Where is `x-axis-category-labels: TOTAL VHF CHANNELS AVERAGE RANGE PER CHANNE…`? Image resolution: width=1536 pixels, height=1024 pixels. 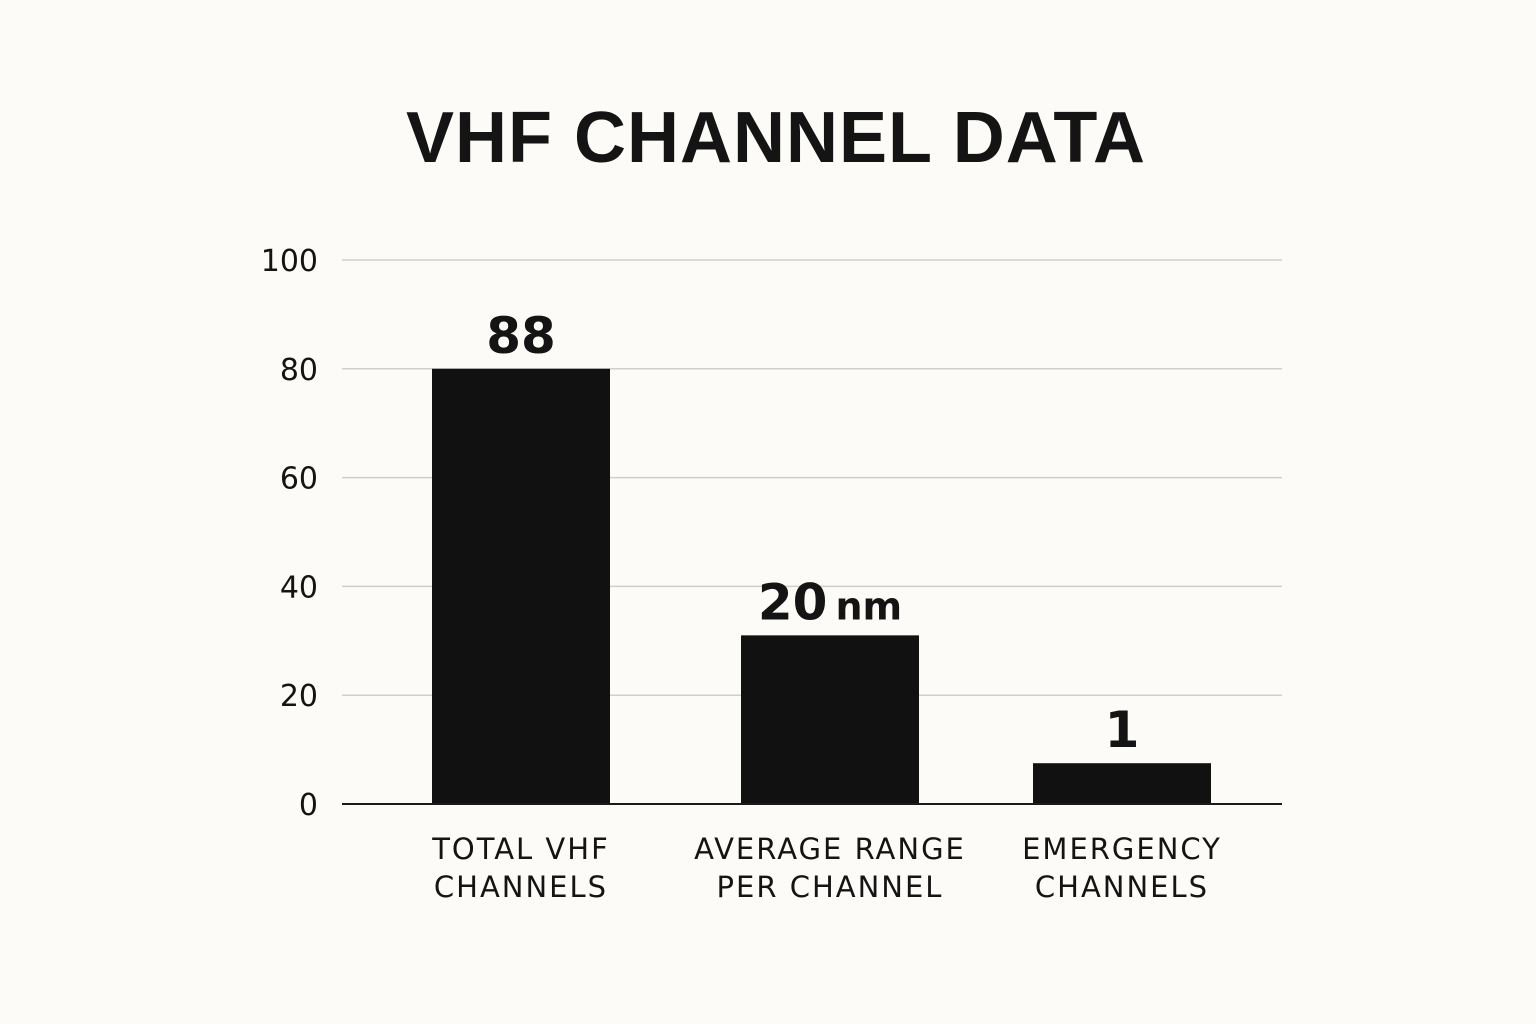 x-axis-category-labels: TOTAL VHF CHANNELS AVERAGE RANGE PER CHANNE… is located at coordinates (826, 868).